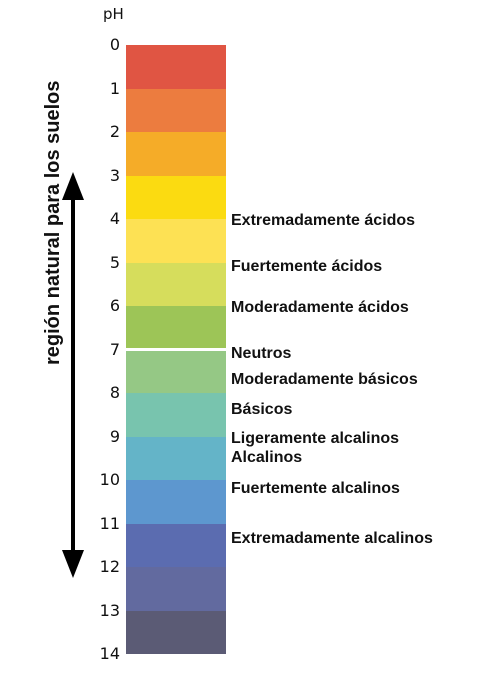  What do you see at coordinates (114, 131) in the screenshot?
I see `ph-tick-label: 2` at bounding box center [114, 131].